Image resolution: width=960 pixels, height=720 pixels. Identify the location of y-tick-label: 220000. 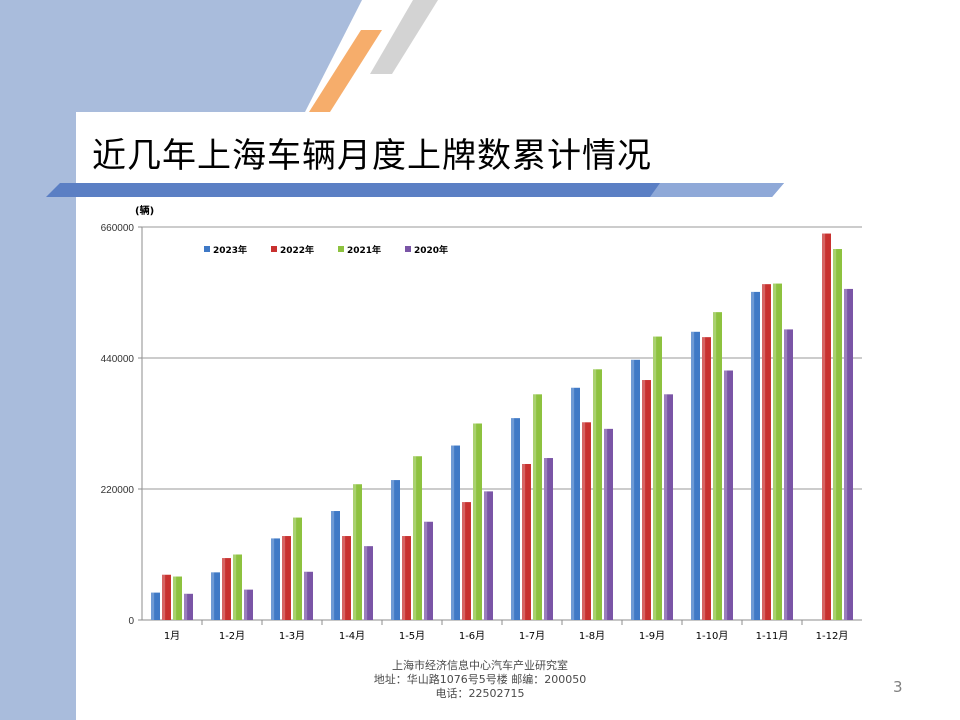
(118, 490).